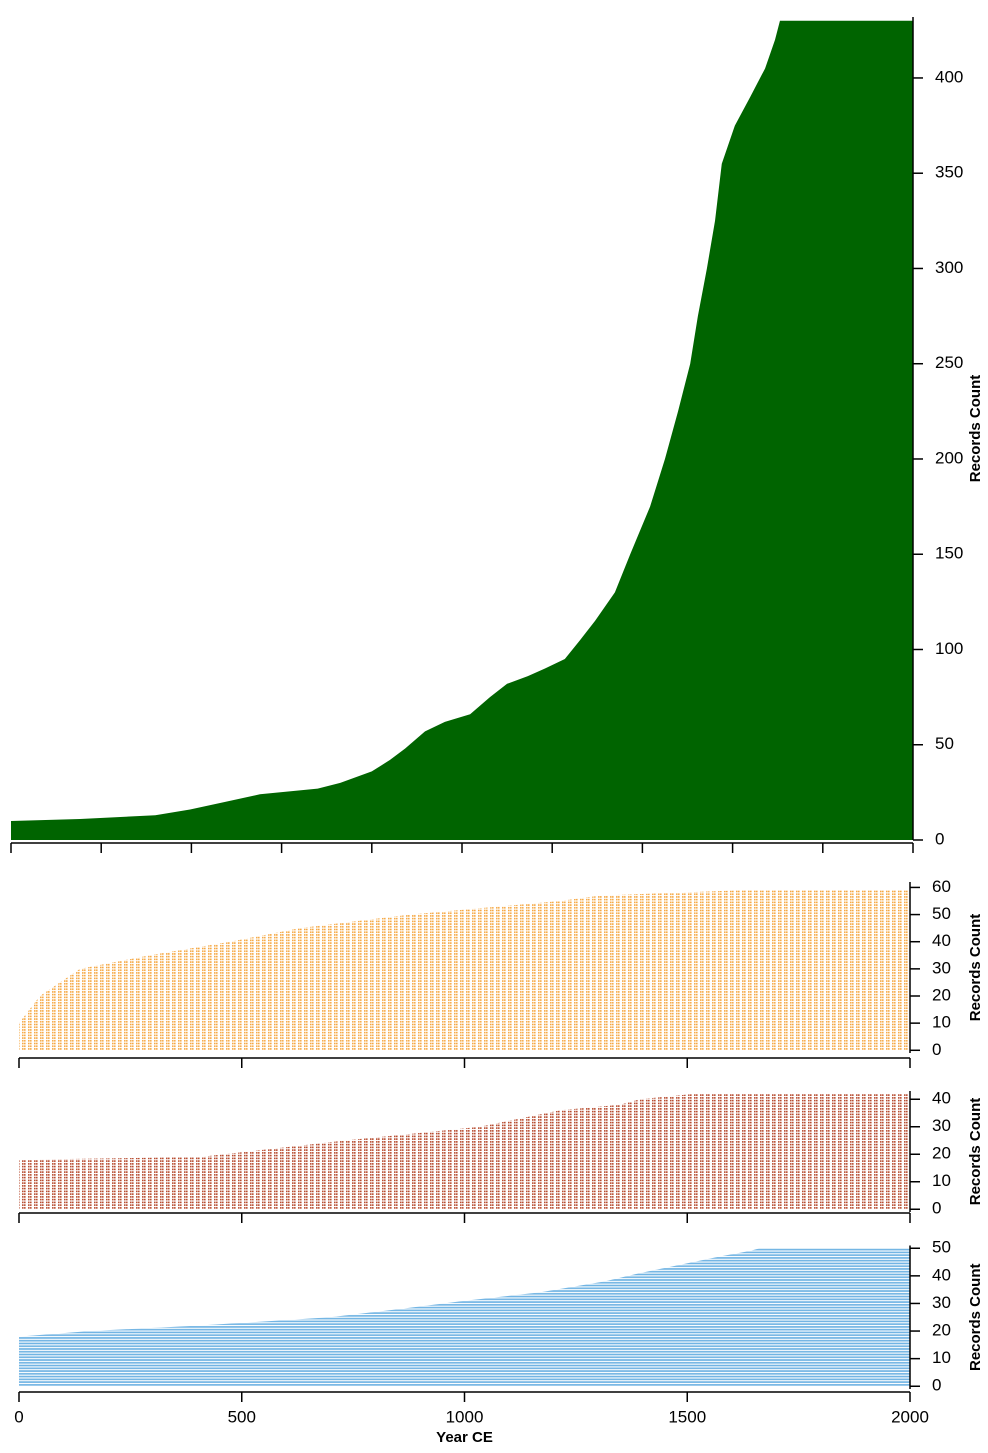 The image size is (988, 1453). What do you see at coordinates (949, 362) in the screenshot?
I see `y-tick-label: 250` at bounding box center [949, 362].